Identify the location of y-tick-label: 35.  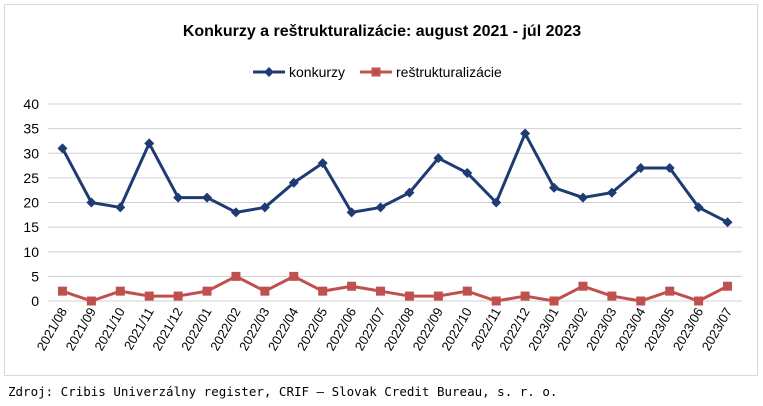
(31, 129).